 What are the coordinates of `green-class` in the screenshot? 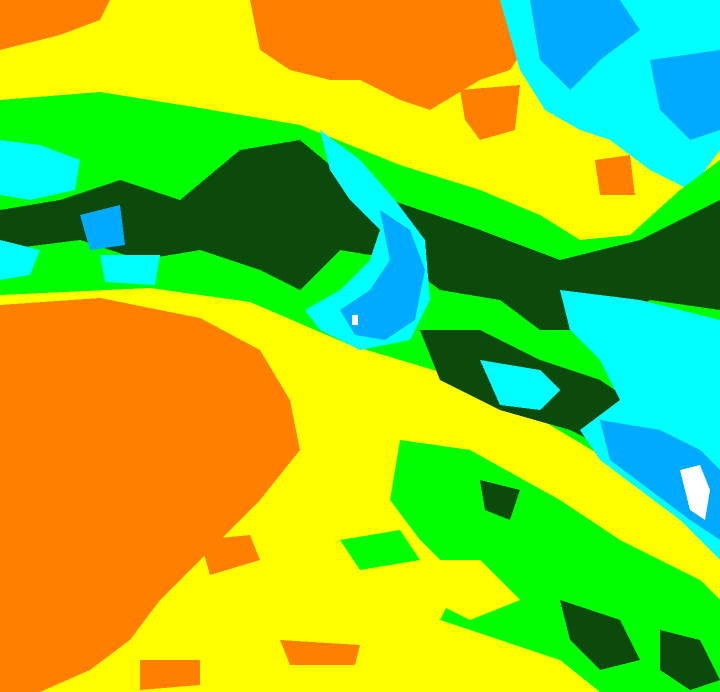 It's located at (380, 550).